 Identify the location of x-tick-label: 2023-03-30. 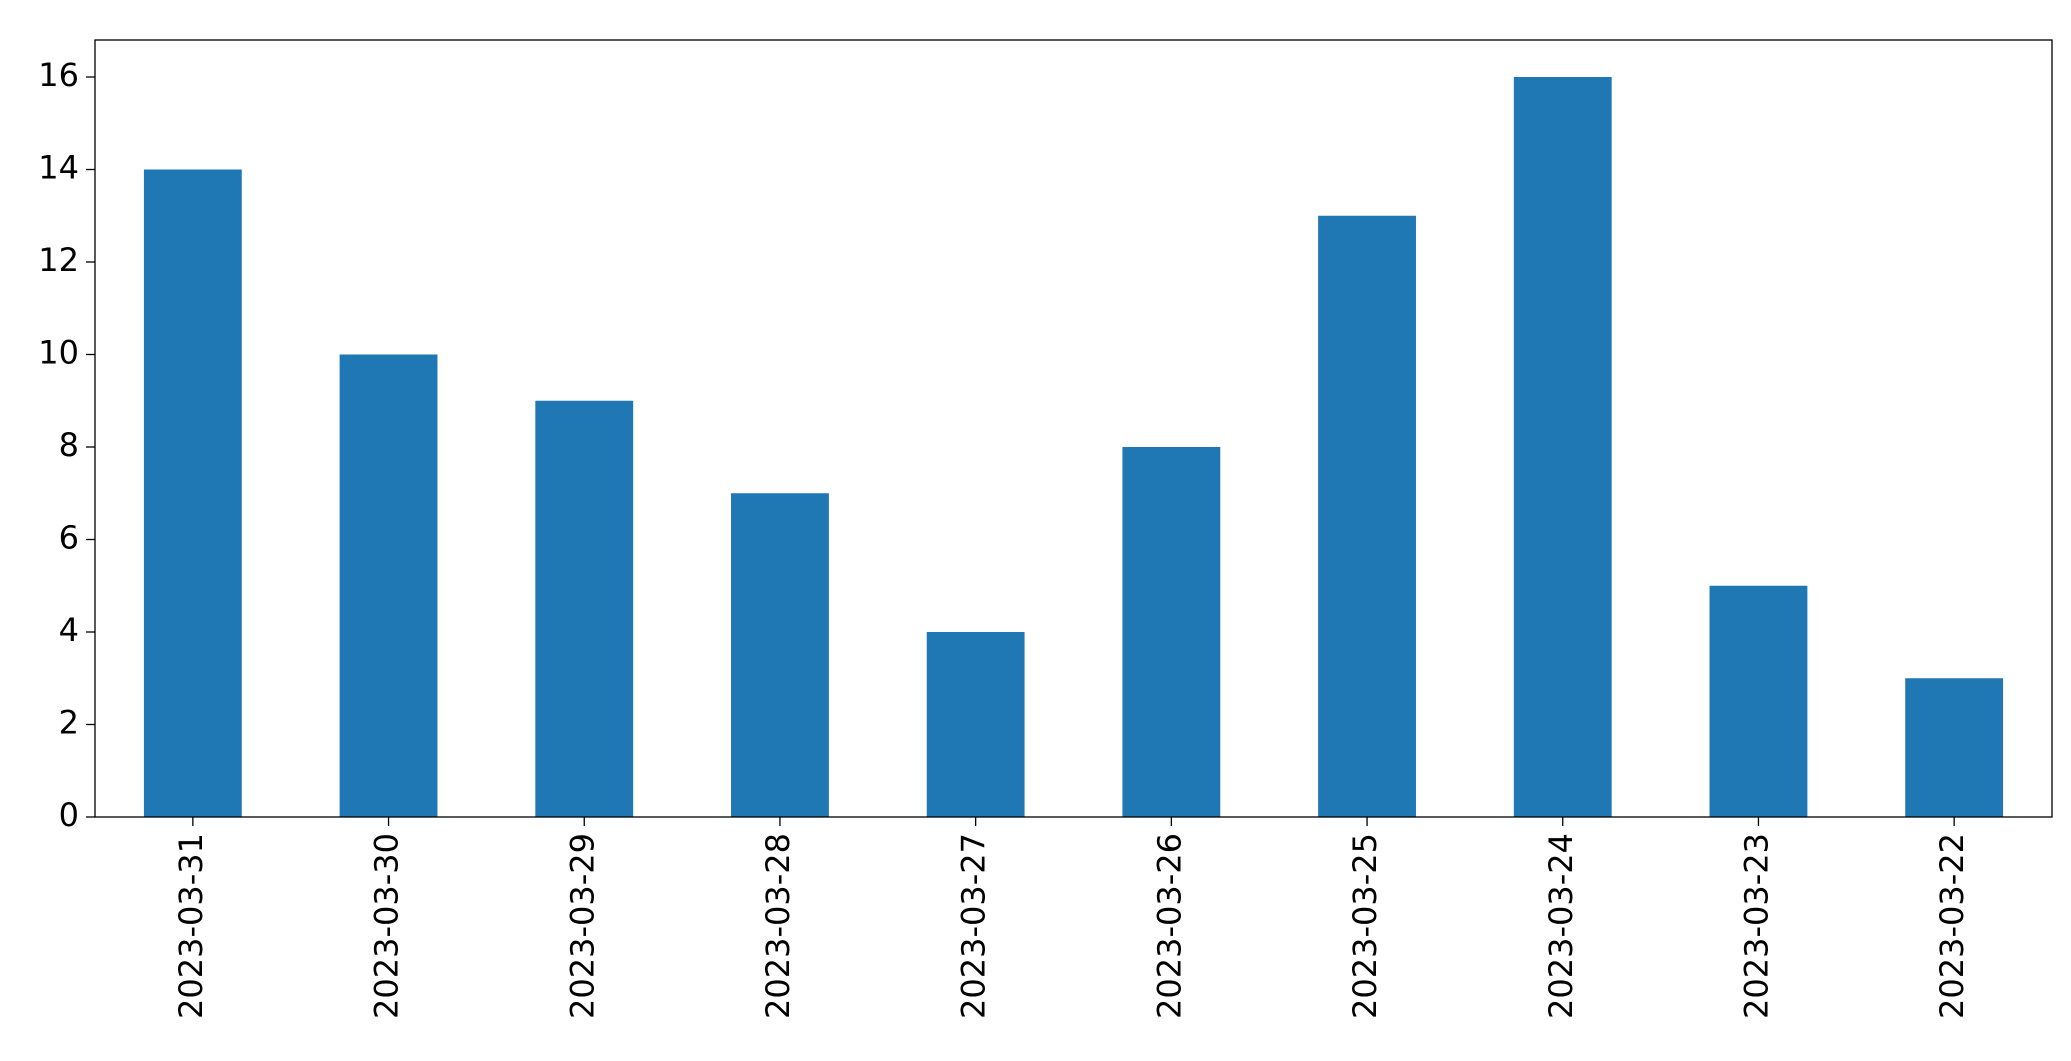
(387, 926).